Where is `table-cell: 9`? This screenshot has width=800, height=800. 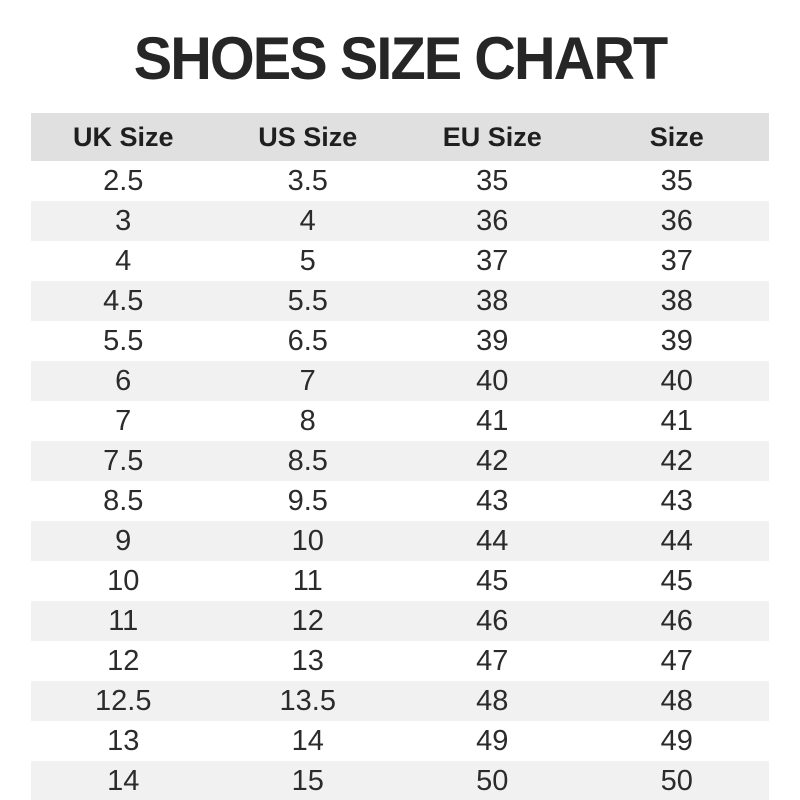
table-cell: 9 is located at coordinates (123, 540).